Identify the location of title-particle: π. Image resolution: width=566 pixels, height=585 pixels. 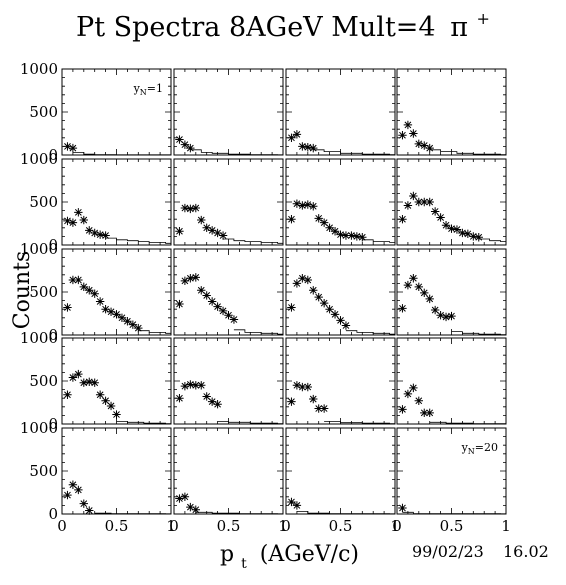
(459, 27).